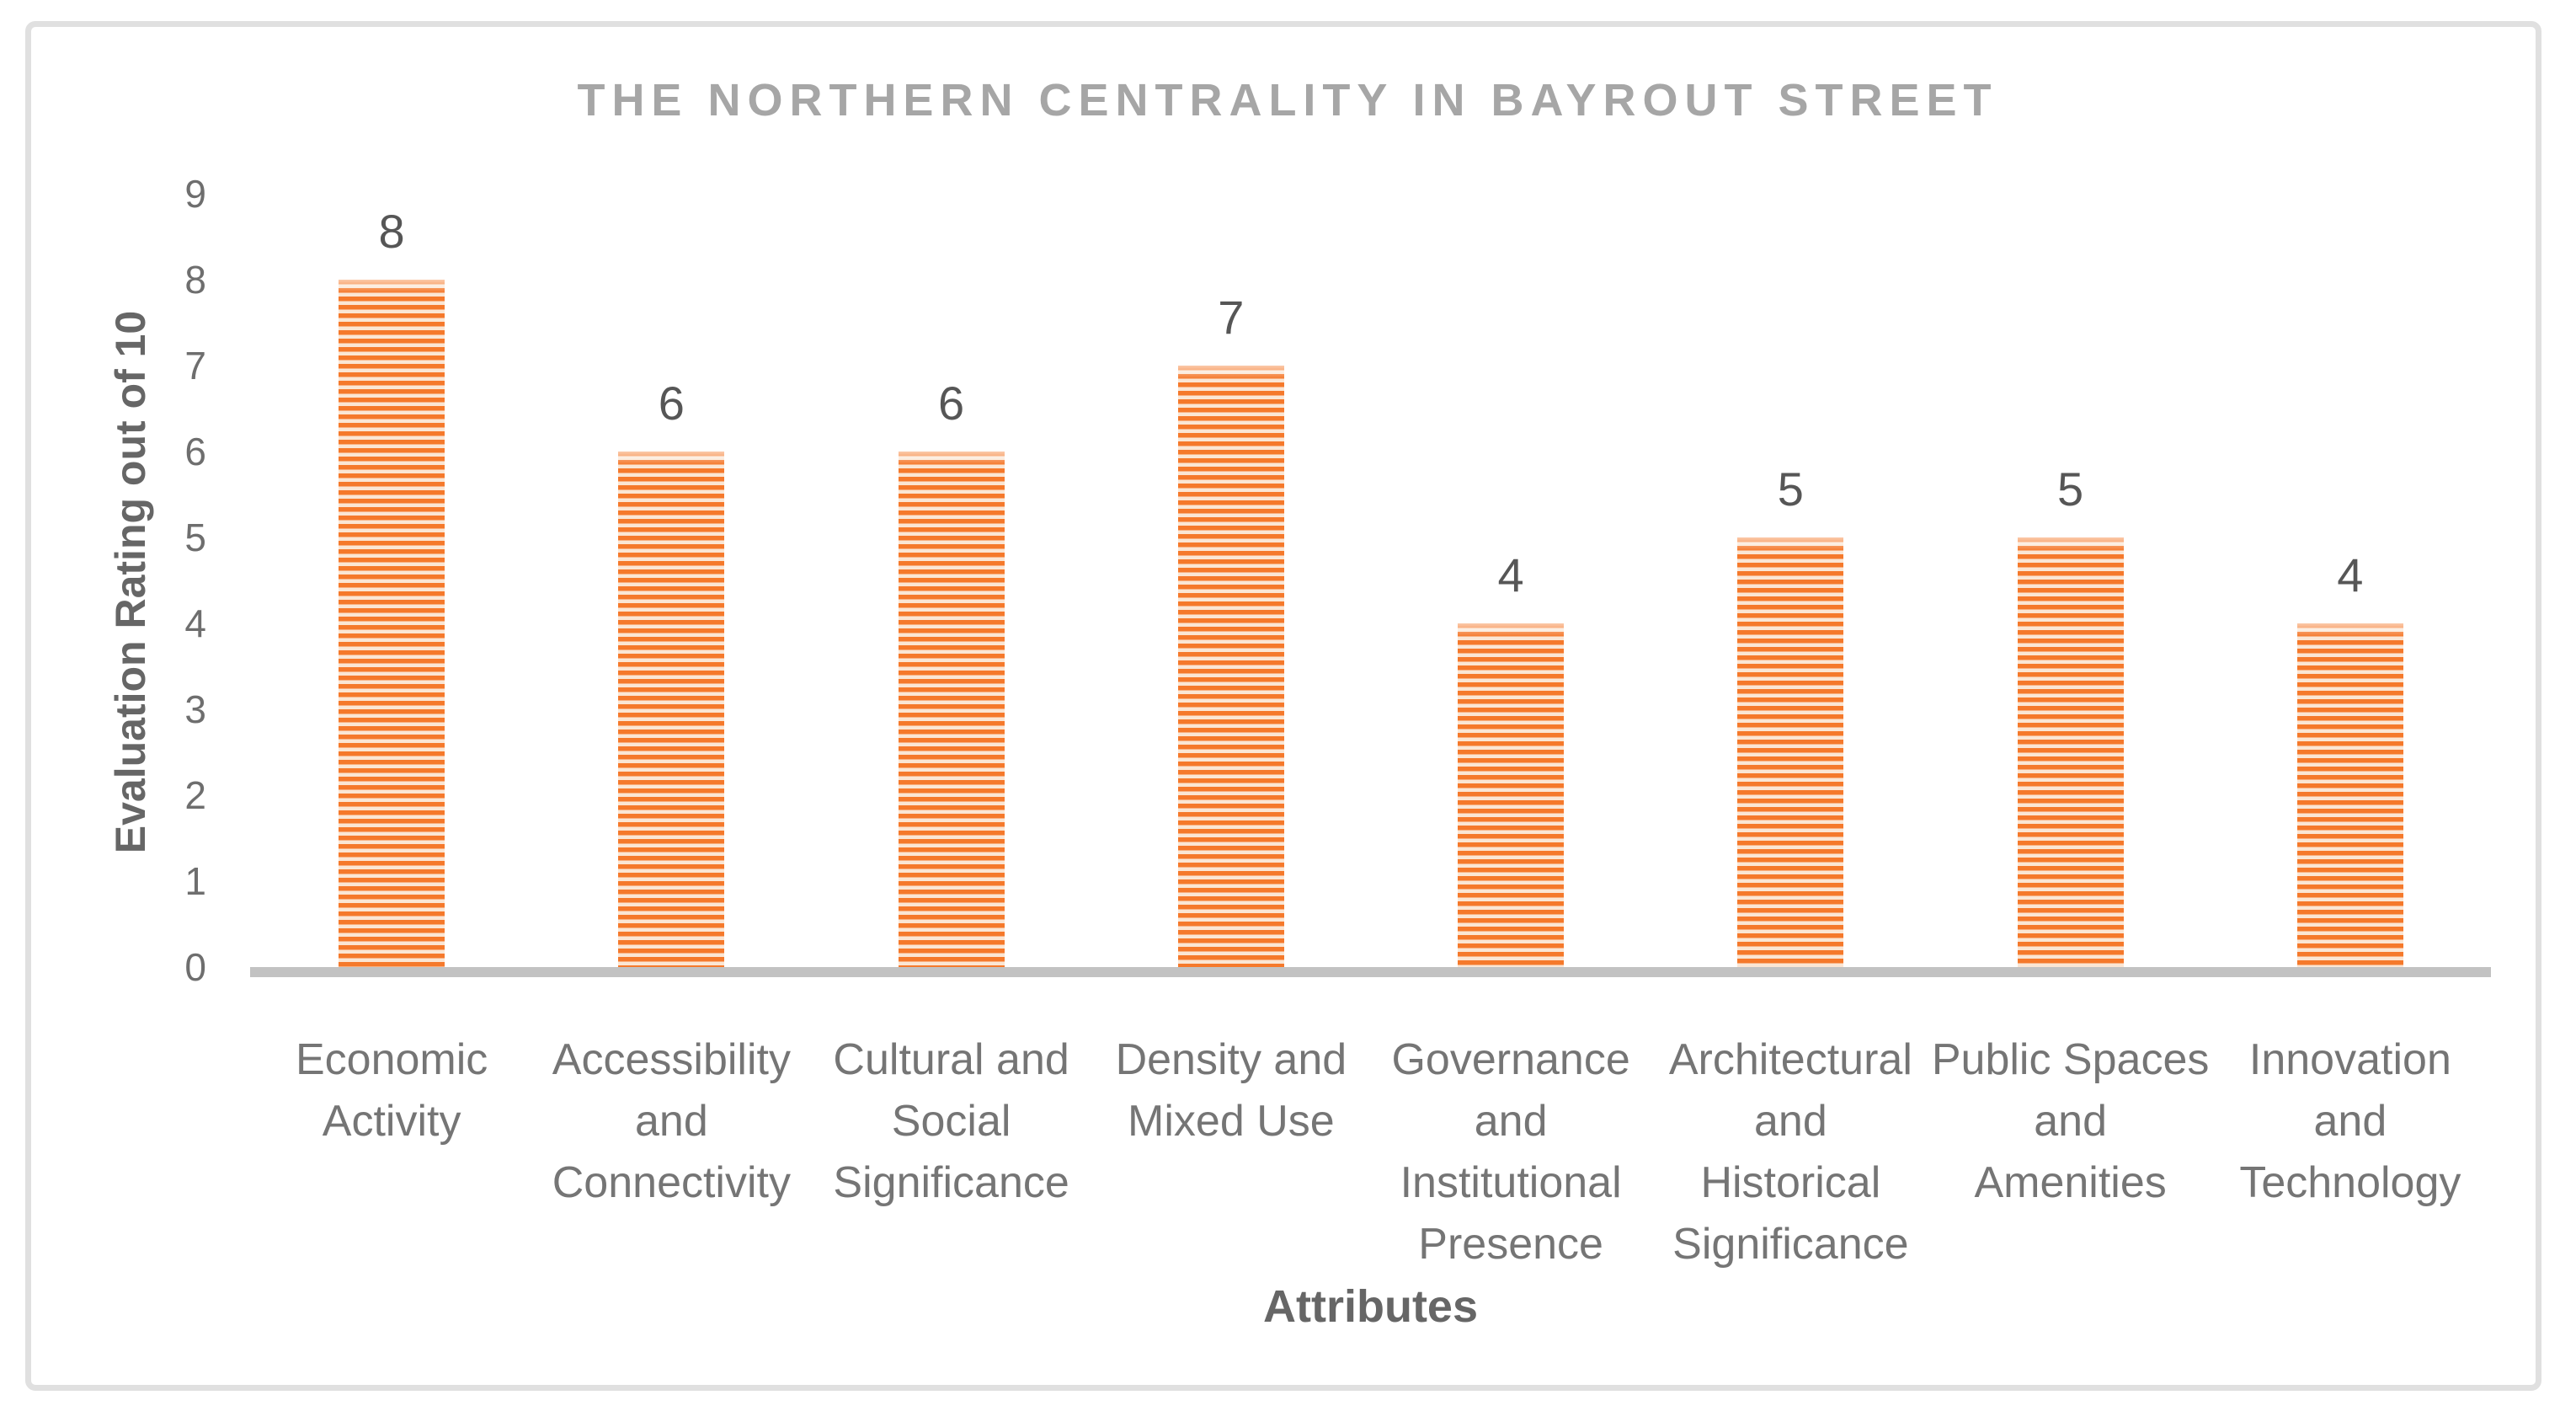 The width and height of the screenshot is (2576, 1427). I want to click on y-tick-label: 2, so click(195, 795).